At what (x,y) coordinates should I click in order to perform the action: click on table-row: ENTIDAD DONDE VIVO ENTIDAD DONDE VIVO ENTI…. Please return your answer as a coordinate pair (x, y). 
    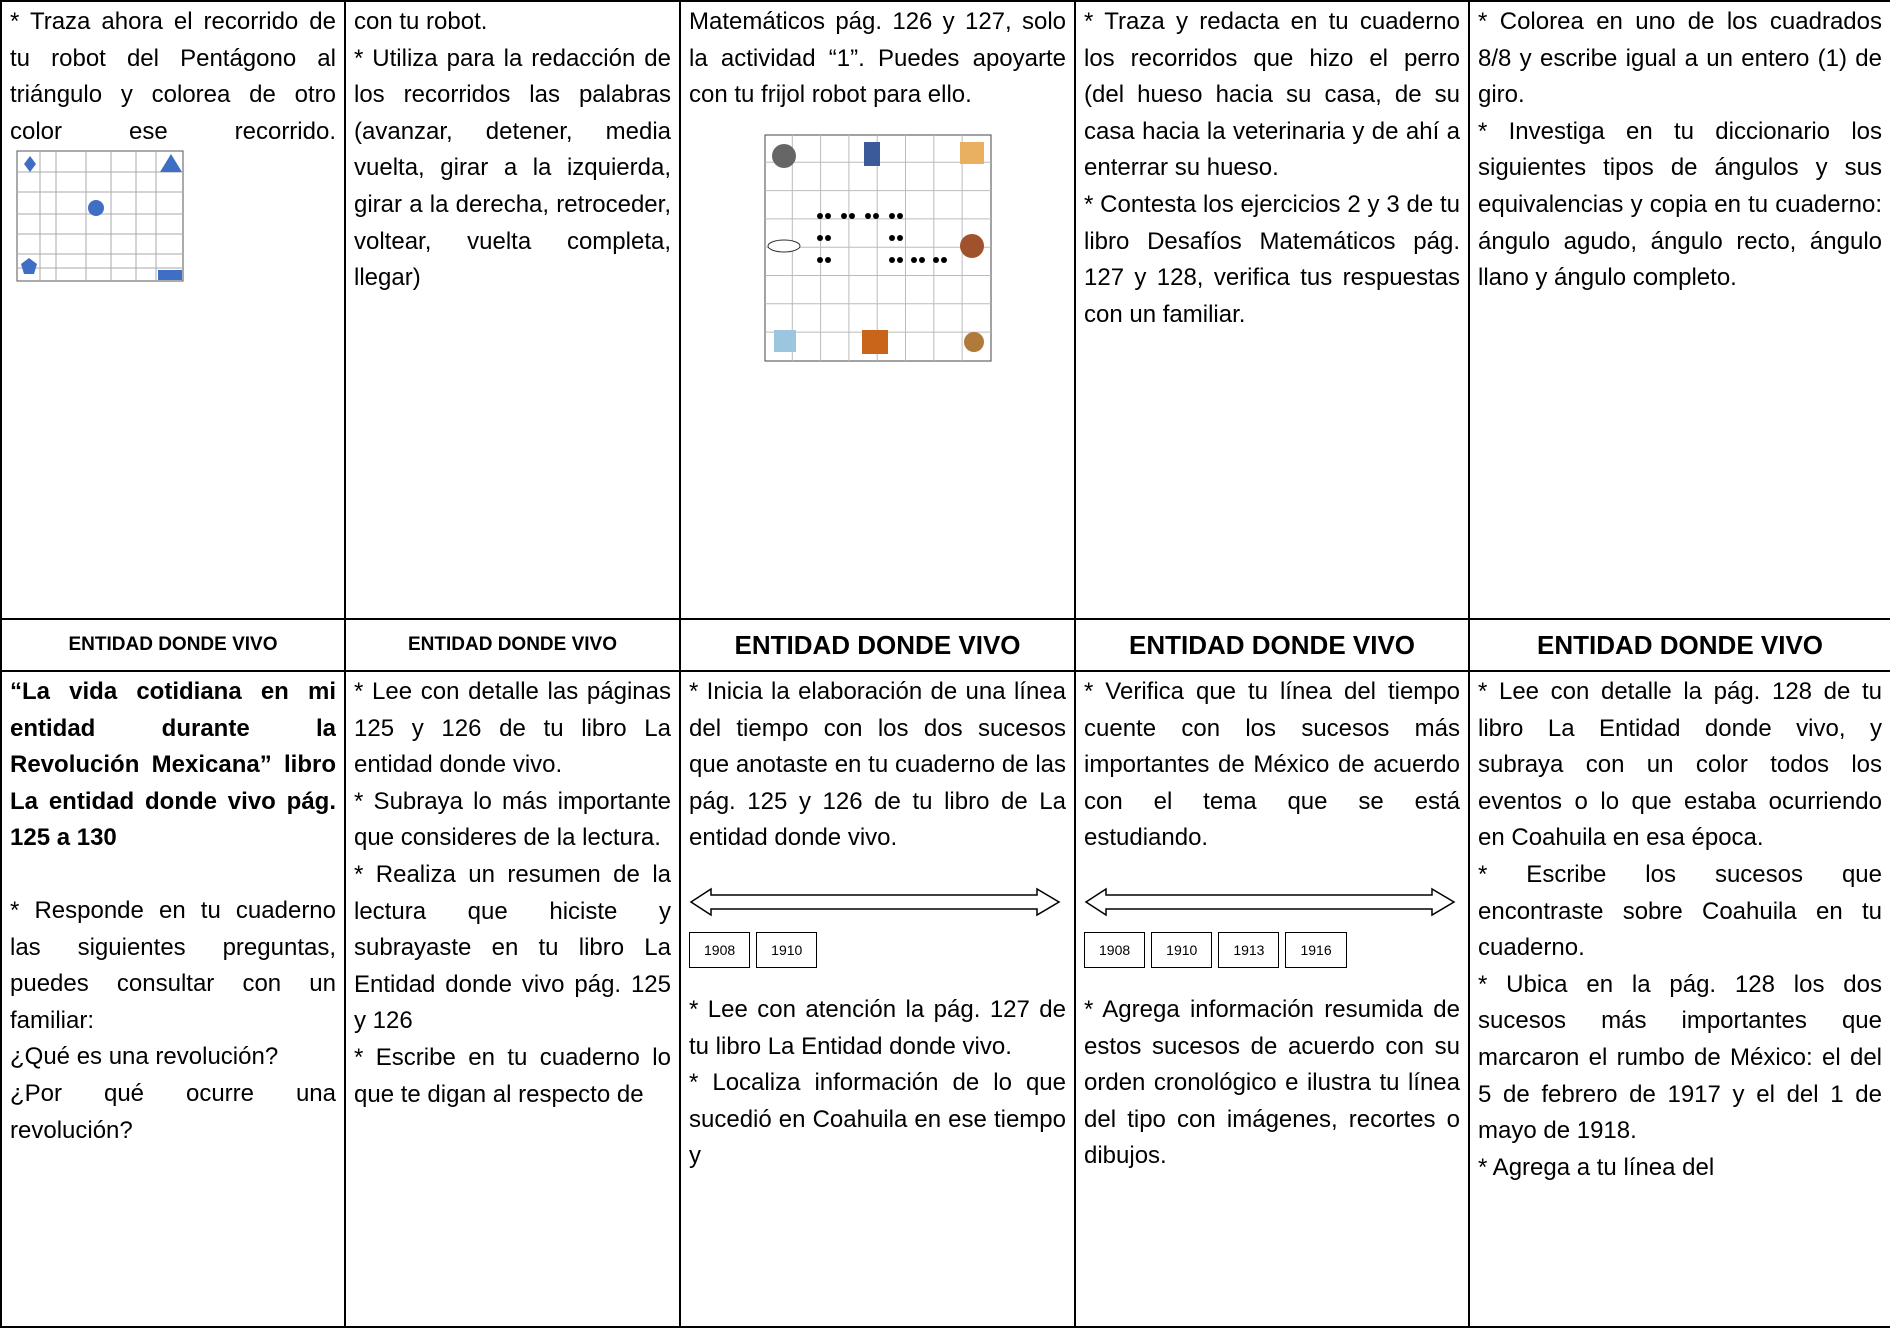
    Looking at the image, I should click on (945, 645).